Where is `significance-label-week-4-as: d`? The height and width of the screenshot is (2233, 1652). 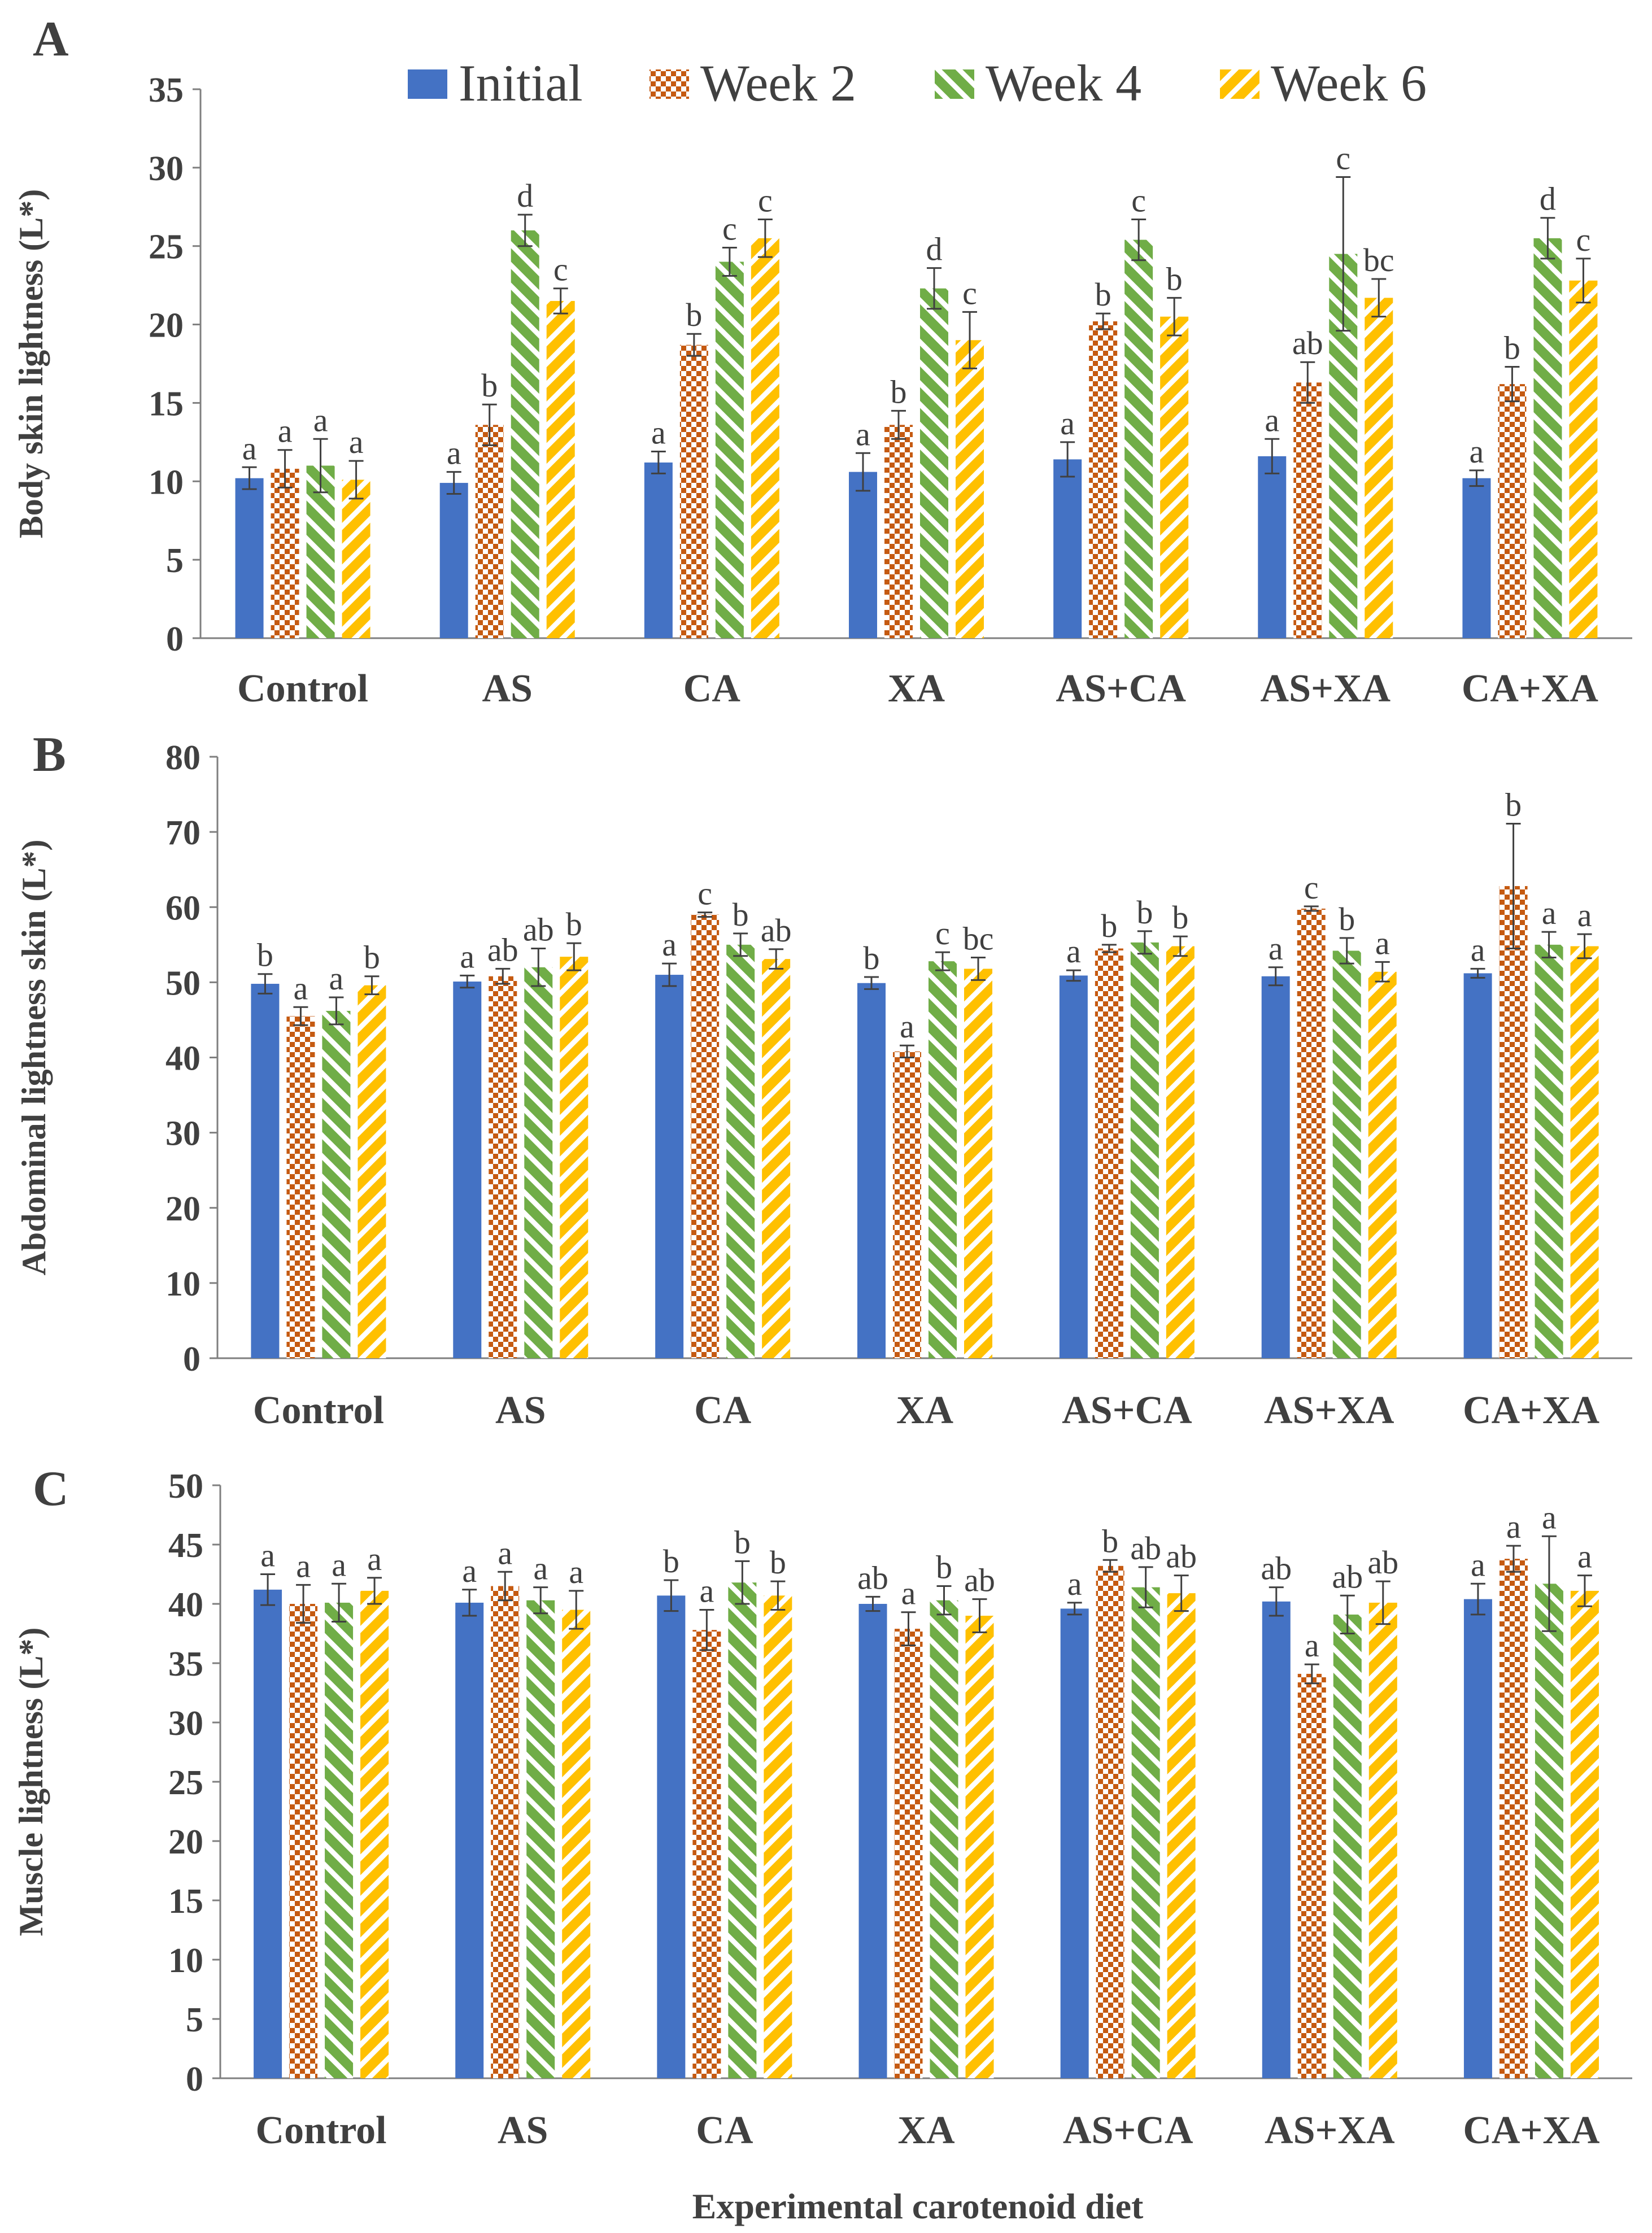 significance-label-week-4-as: d is located at coordinates (525, 195).